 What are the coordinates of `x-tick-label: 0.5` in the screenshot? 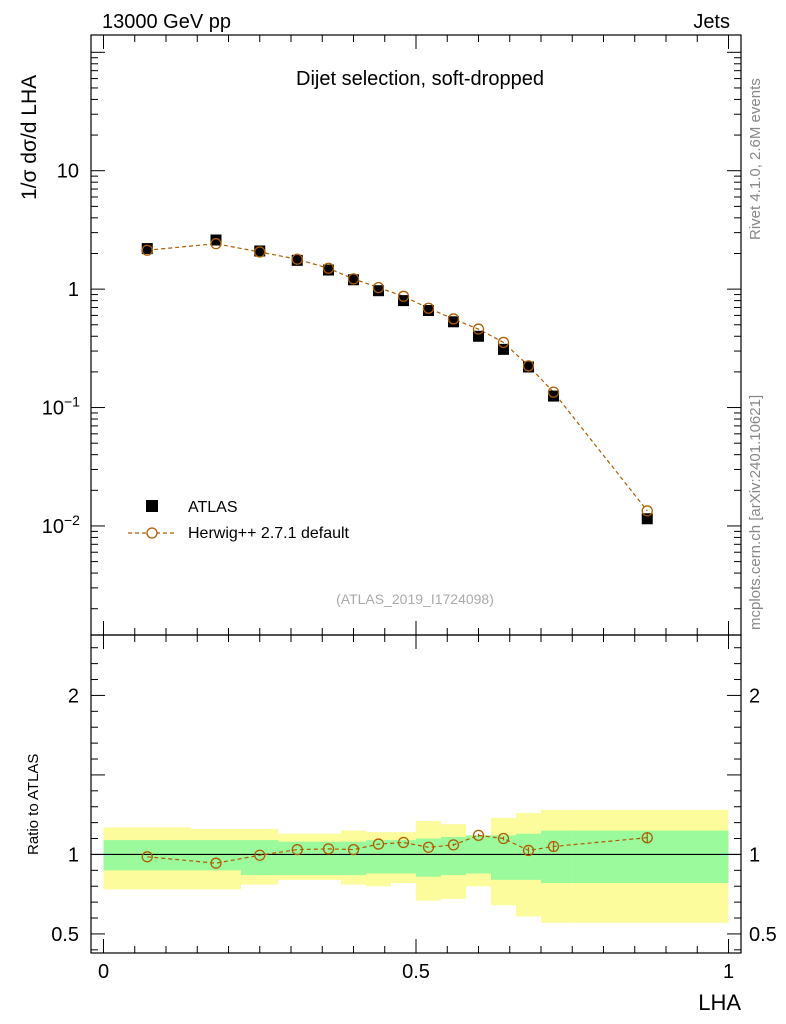 It's located at (416, 972).